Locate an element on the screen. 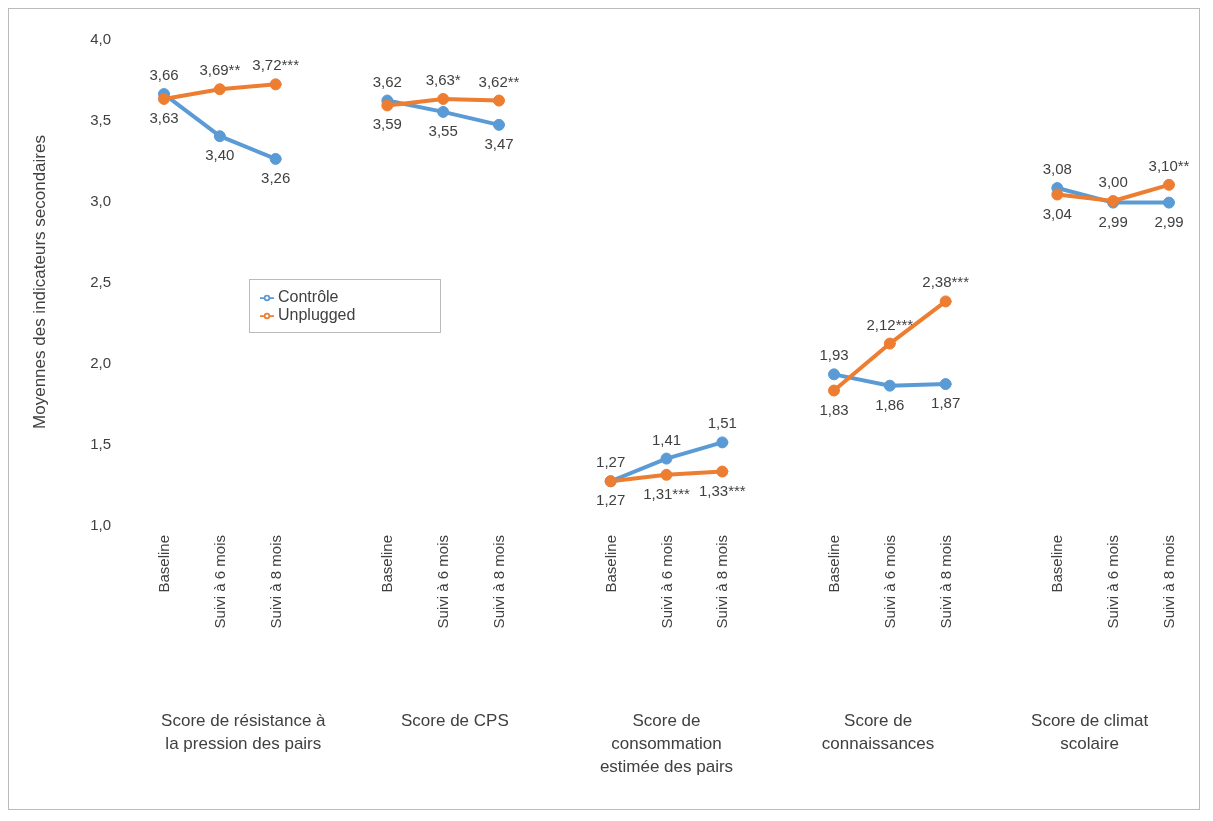  text: Score de CPS is located at coordinates (455, 721).